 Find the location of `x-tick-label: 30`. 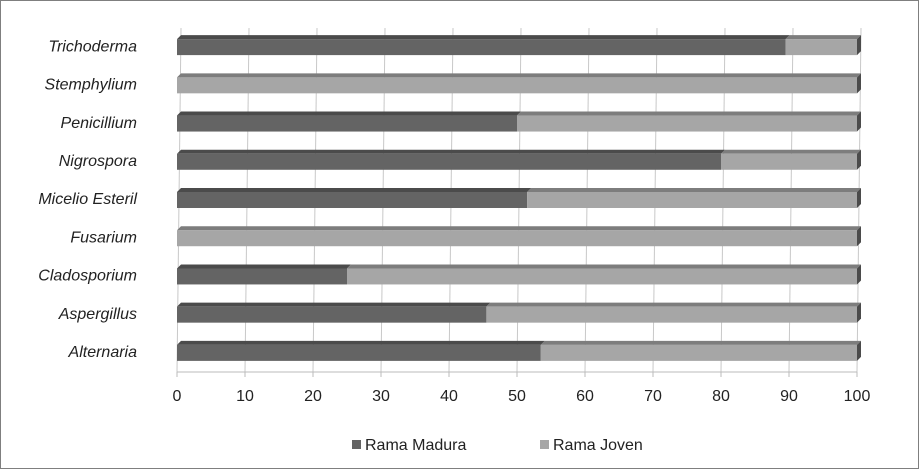

x-tick-label: 30 is located at coordinates (381, 396).